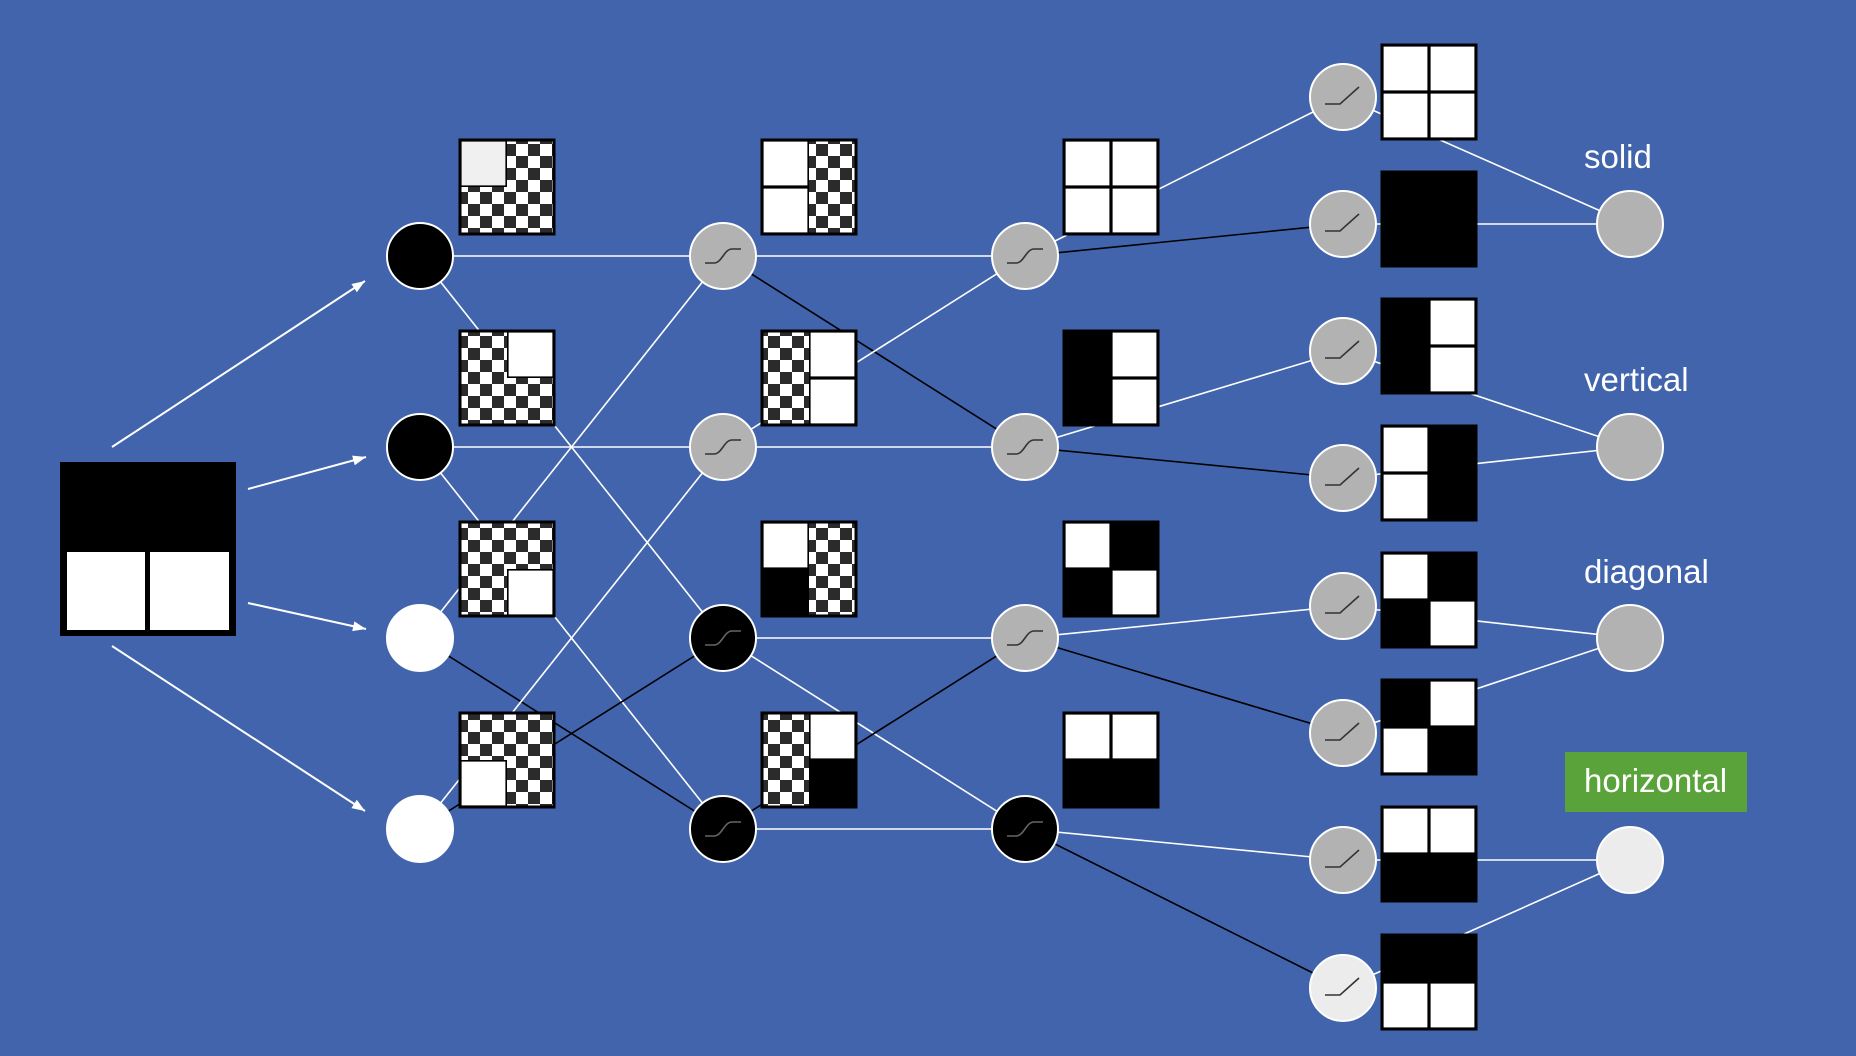 The height and width of the screenshot is (1056, 1856). Describe the element at coordinates (238, 364) in the screenshot. I see `input-arrow` at that location.